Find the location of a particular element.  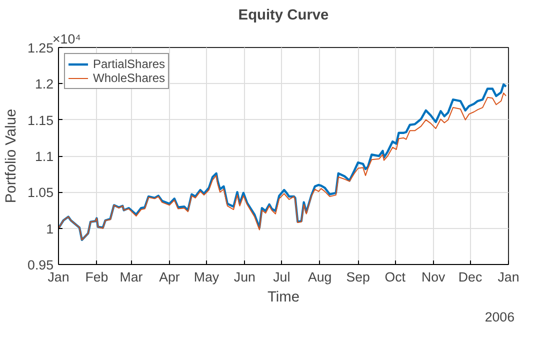

x-tick-label: May is located at coordinates (207, 277).